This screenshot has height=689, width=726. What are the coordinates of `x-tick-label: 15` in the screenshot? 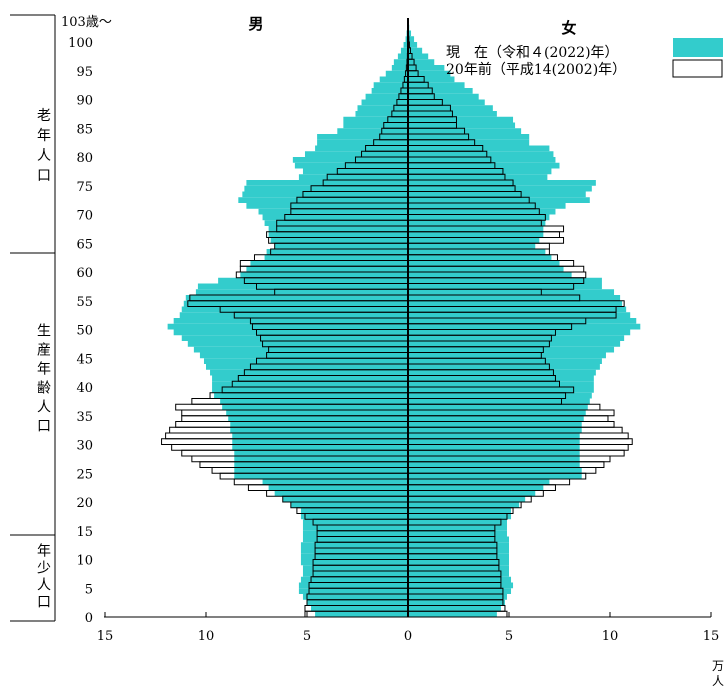 It's located at (105, 636).